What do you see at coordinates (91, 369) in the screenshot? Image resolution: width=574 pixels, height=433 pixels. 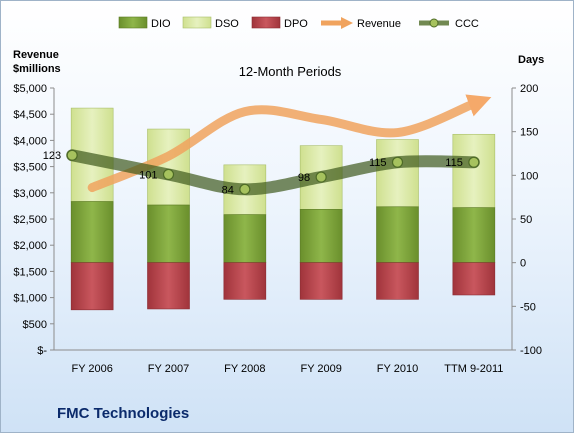 I see `x-tick-label: FY 2006` at bounding box center [91, 369].